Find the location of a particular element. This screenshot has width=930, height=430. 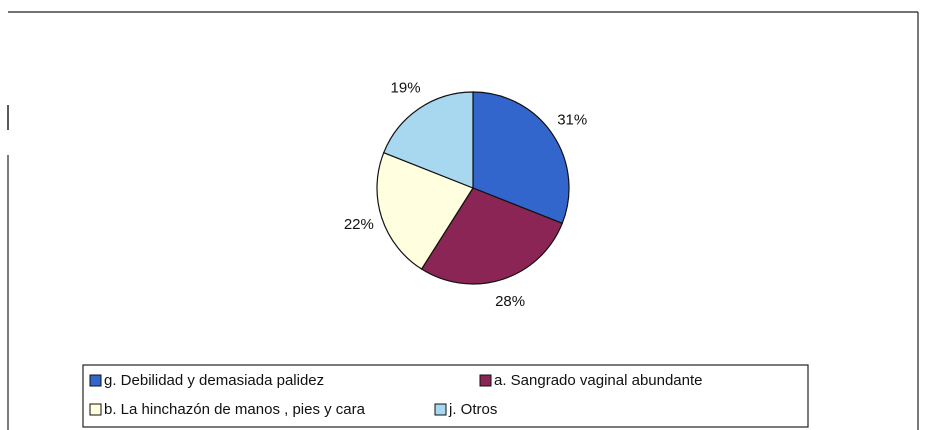

legend-label: b. La hinchazón de manos , pies y cara is located at coordinates (235, 409).